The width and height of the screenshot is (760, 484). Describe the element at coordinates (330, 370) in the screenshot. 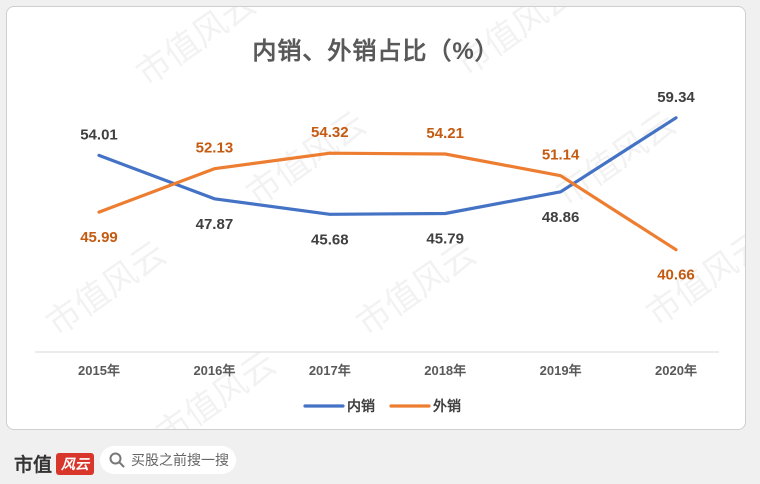

I see `x-tick-label: 2017年` at that location.